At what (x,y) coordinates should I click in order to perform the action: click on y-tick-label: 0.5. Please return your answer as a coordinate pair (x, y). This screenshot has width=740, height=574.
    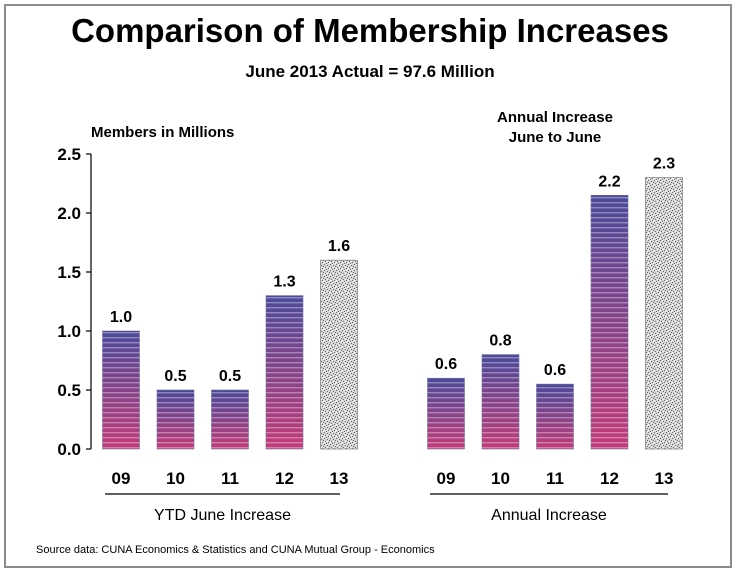
    Looking at the image, I should click on (69, 390).